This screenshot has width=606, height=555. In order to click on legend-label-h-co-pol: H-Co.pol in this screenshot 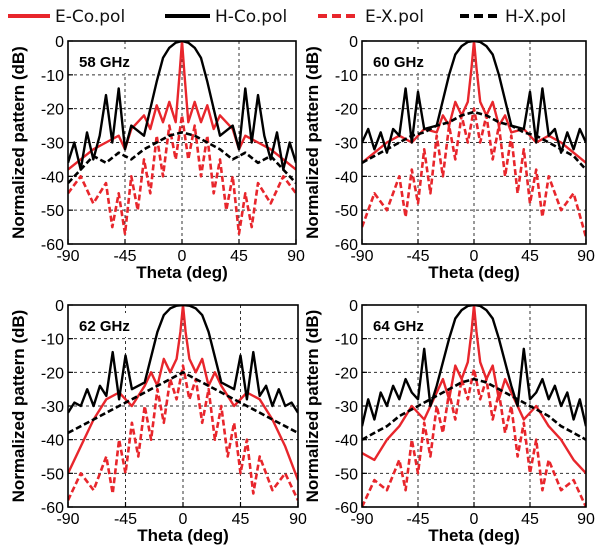, I will do `click(251, 17)`.